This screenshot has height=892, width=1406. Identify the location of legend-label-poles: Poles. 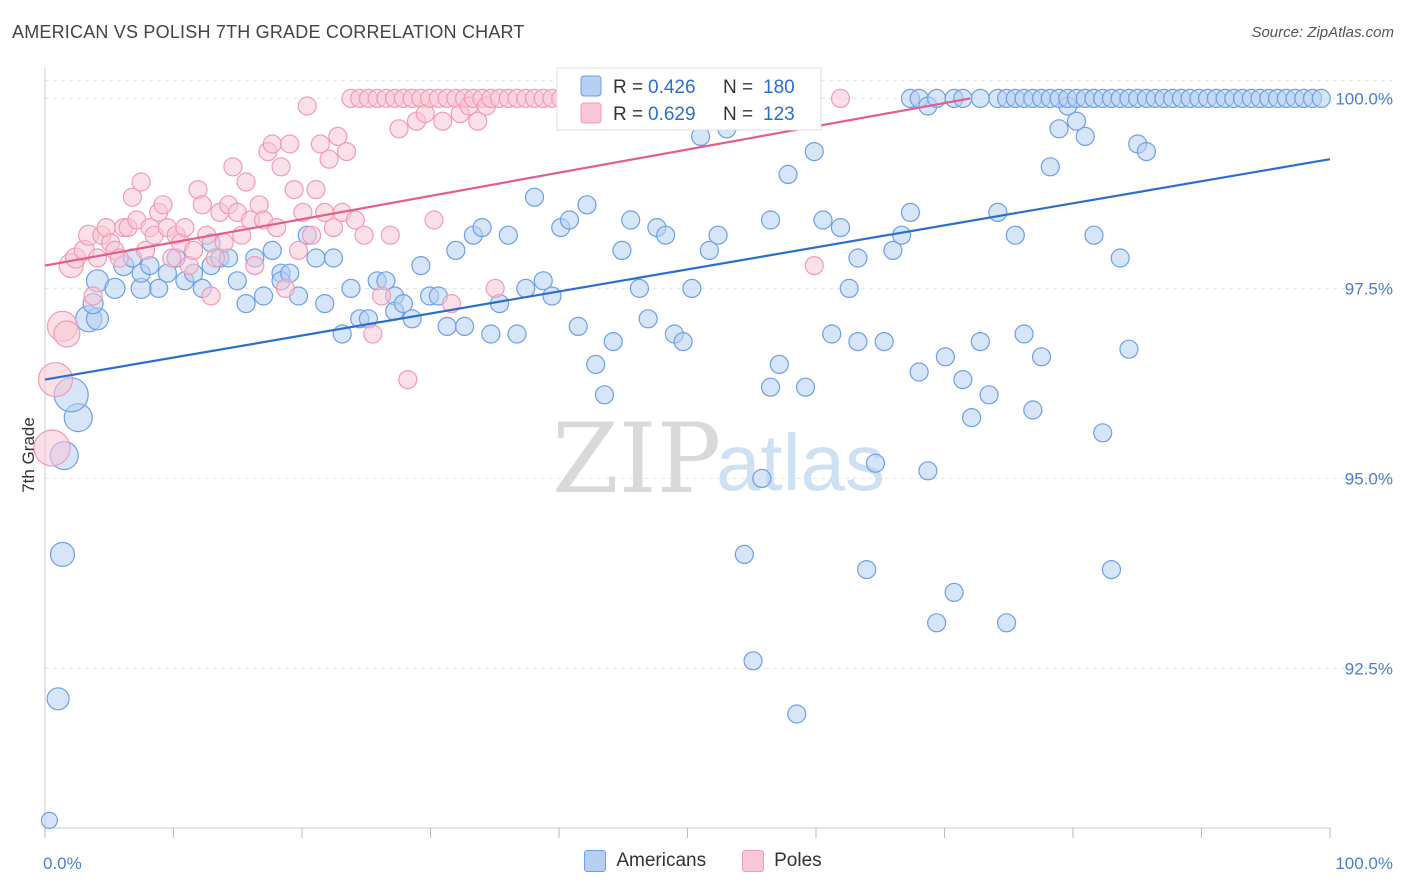
(798, 860).